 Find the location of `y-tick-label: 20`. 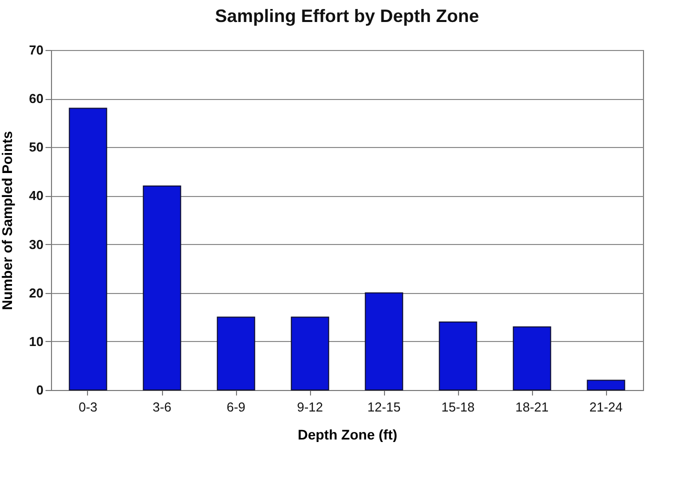

y-tick-label: 20 is located at coordinates (36, 292).